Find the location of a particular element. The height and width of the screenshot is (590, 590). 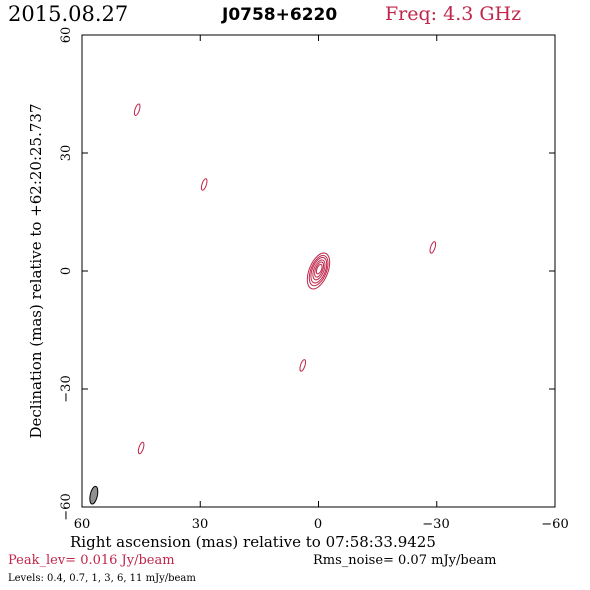

rms-noise-label: Rms_noise= 0.07 mJy/beam is located at coordinates (405, 560).